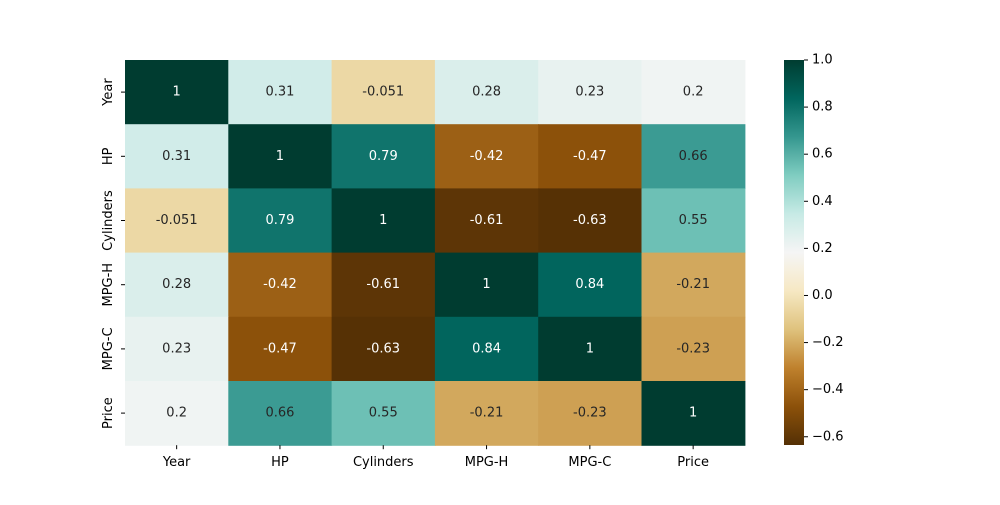  Describe the element at coordinates (822, 60) in the screenshot. I see `colorbar-tick-label: 1.0` at that location.